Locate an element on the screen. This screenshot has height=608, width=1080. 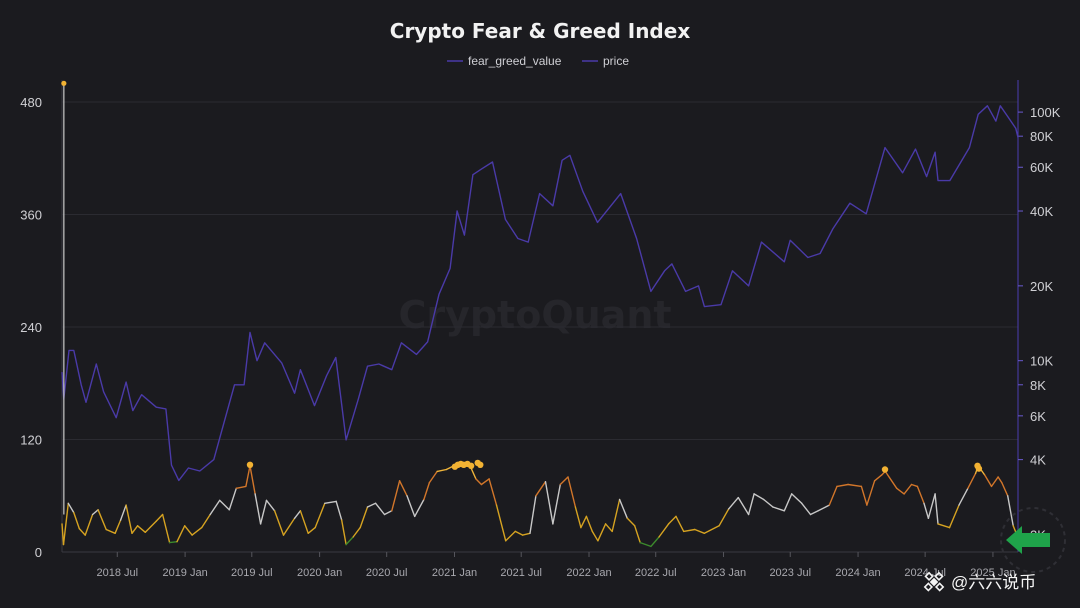
x-tick-label: 2019 Jul is located at coordinates (252, 573).